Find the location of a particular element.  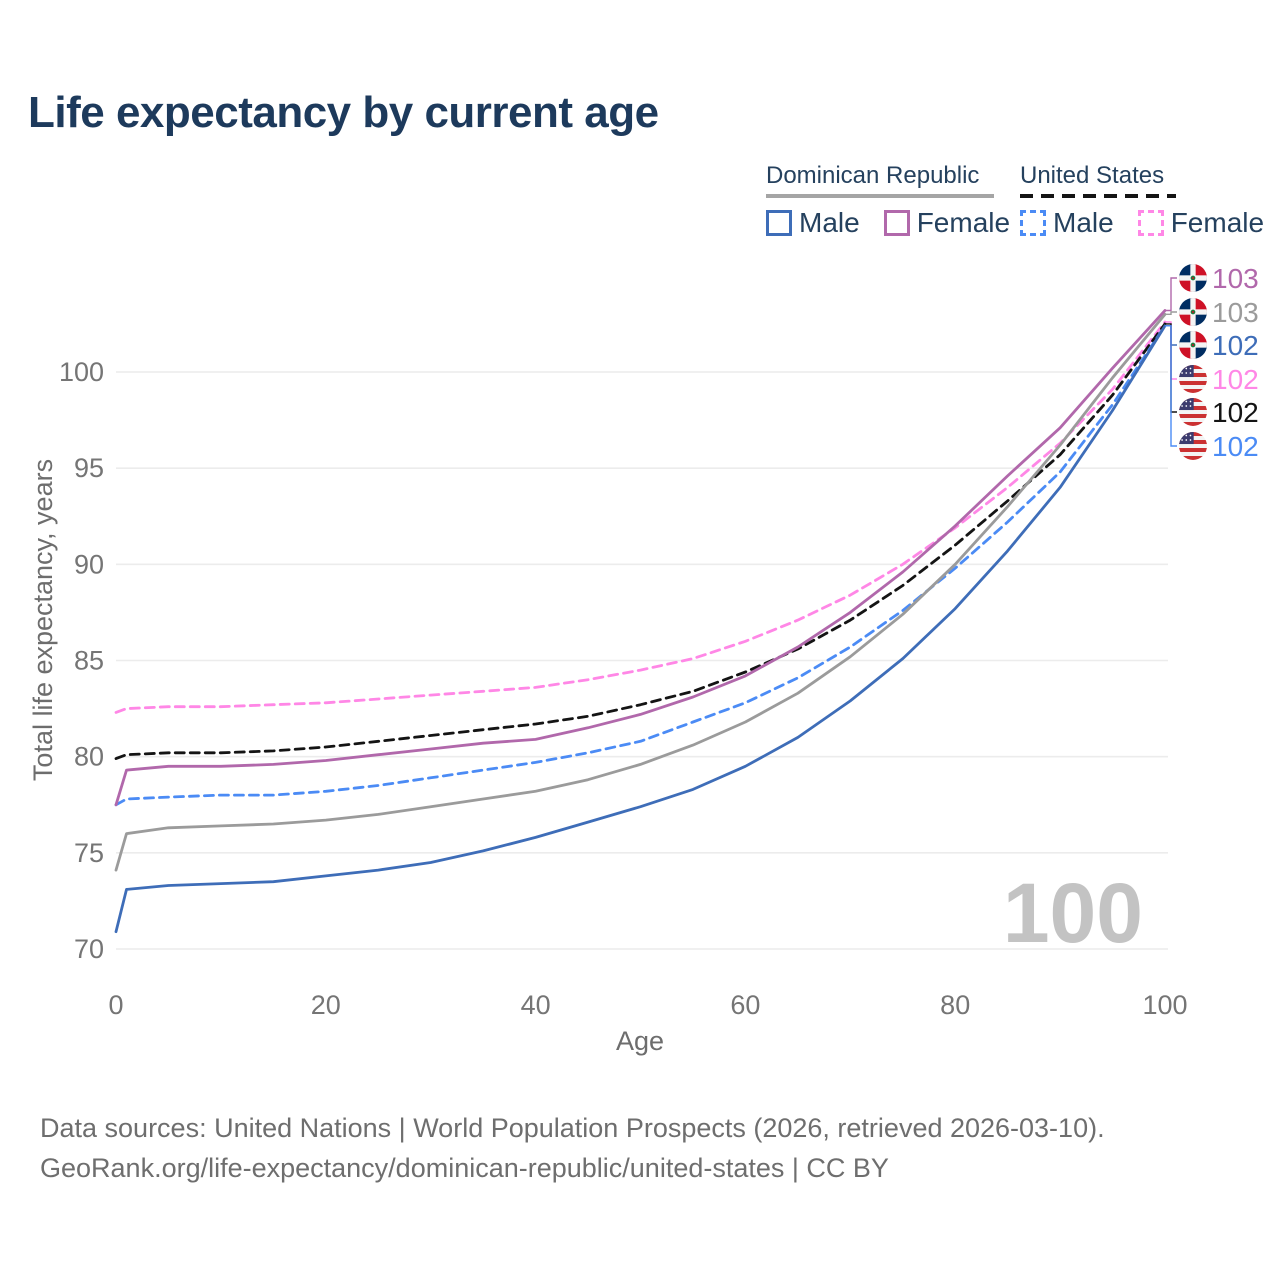

x-tick-60: 60 is located at coordinates (745, 1005).